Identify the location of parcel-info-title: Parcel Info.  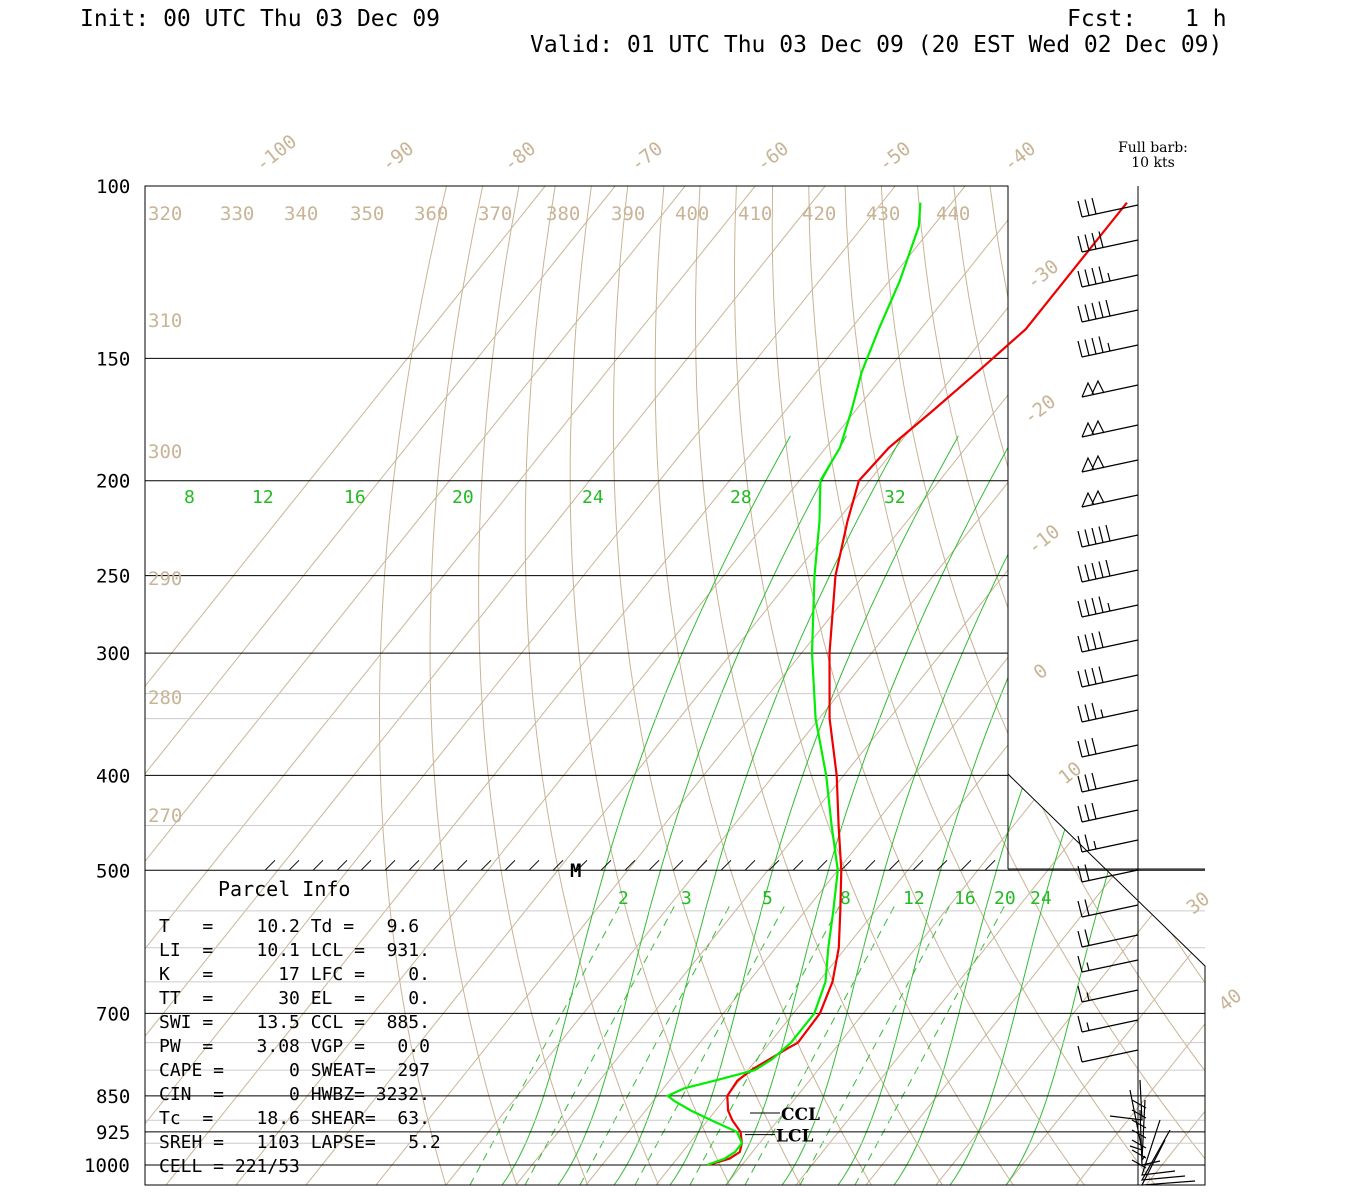
(284, 889).